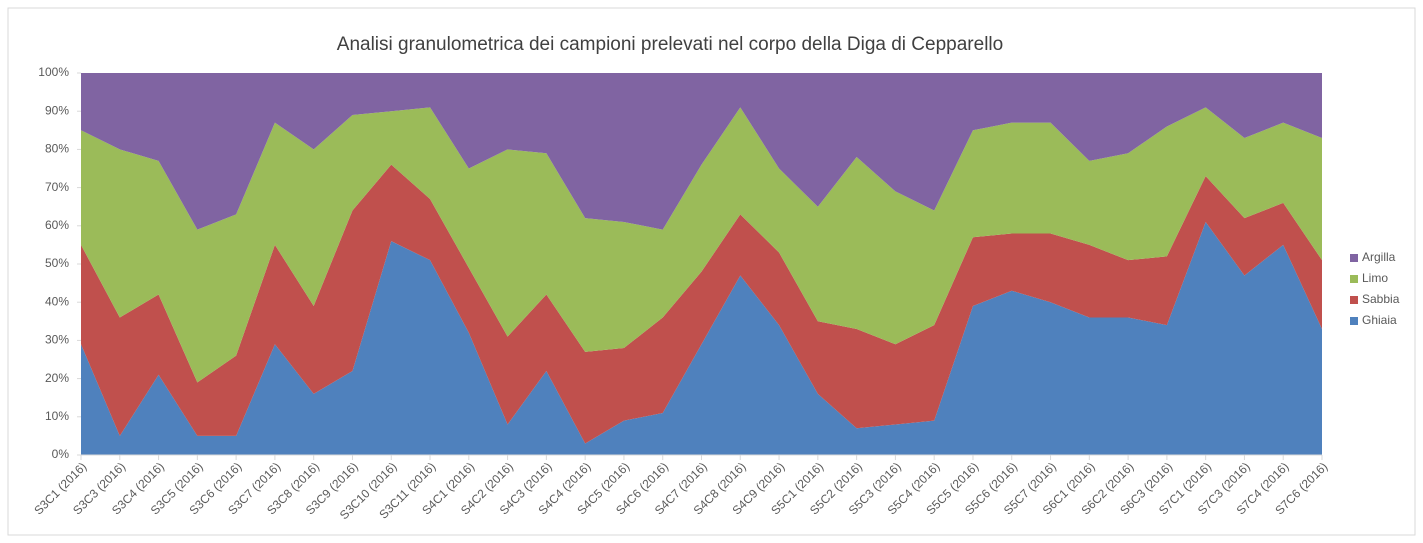 The height and width of the screenshot is (543, 1423). Describe the element at coordinates (57, 110) in the screenshot. I see `y-tick-label: 90%` at that location.